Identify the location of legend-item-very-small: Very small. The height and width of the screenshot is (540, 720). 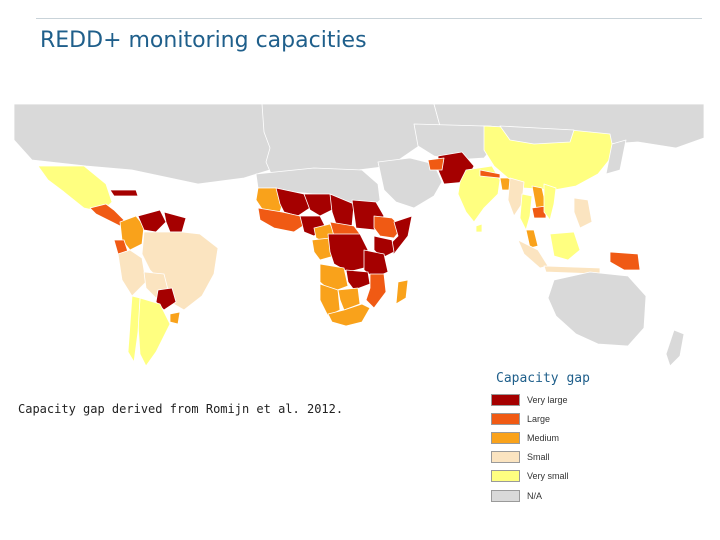
(556, 476).